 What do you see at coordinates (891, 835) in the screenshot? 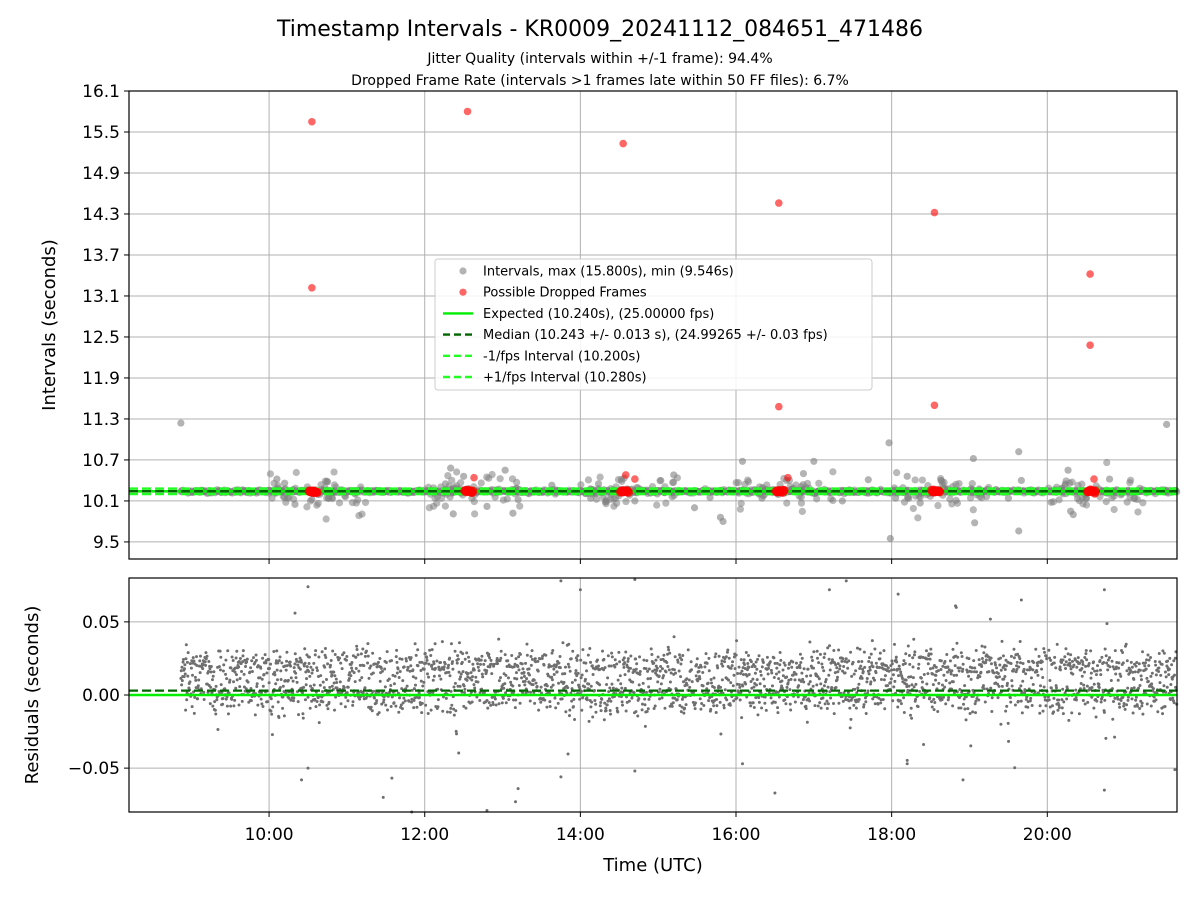
I see `residuals-x-tick-label: 18:00` at bounding box center [891, 835].